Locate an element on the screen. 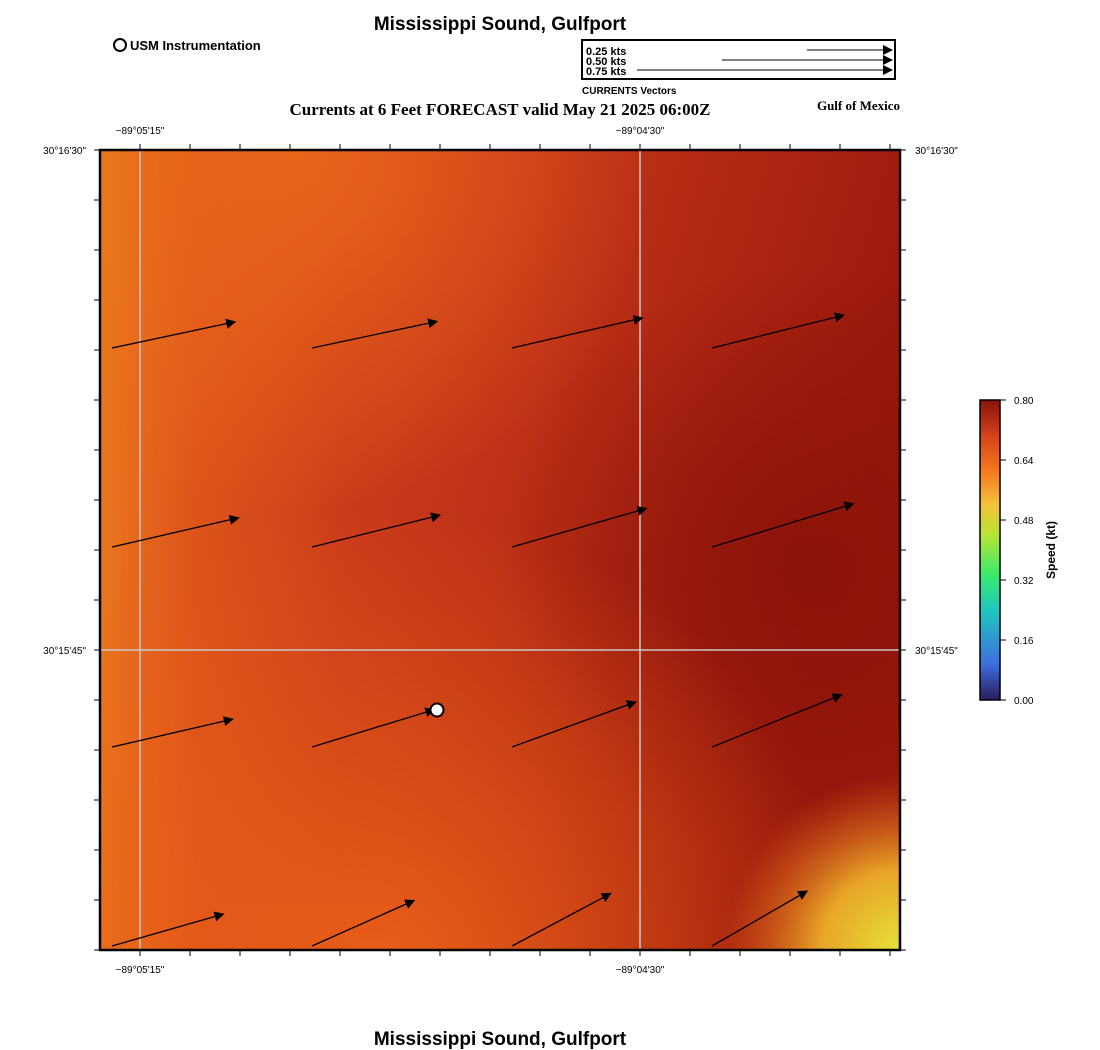  scale-label-025: 0.25 kts is located at coordinates (606, 52).